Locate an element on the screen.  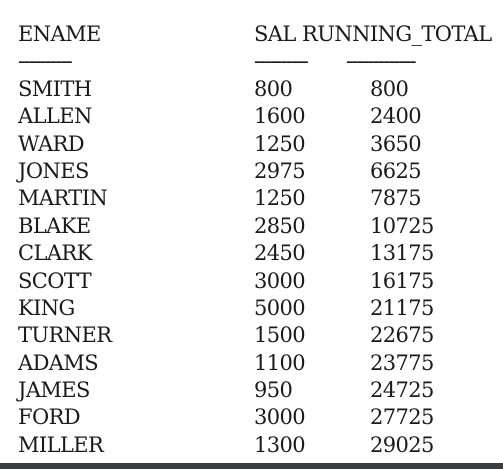
cell-ename: FORD is located at coordinates (49, 417).